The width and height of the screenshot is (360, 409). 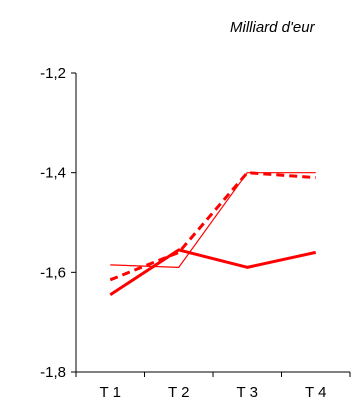 What do you see at coordinates (273, 27) in the screenshot?
I see `unit-label: Milliard d'eur` at bounding box center [273, 27].